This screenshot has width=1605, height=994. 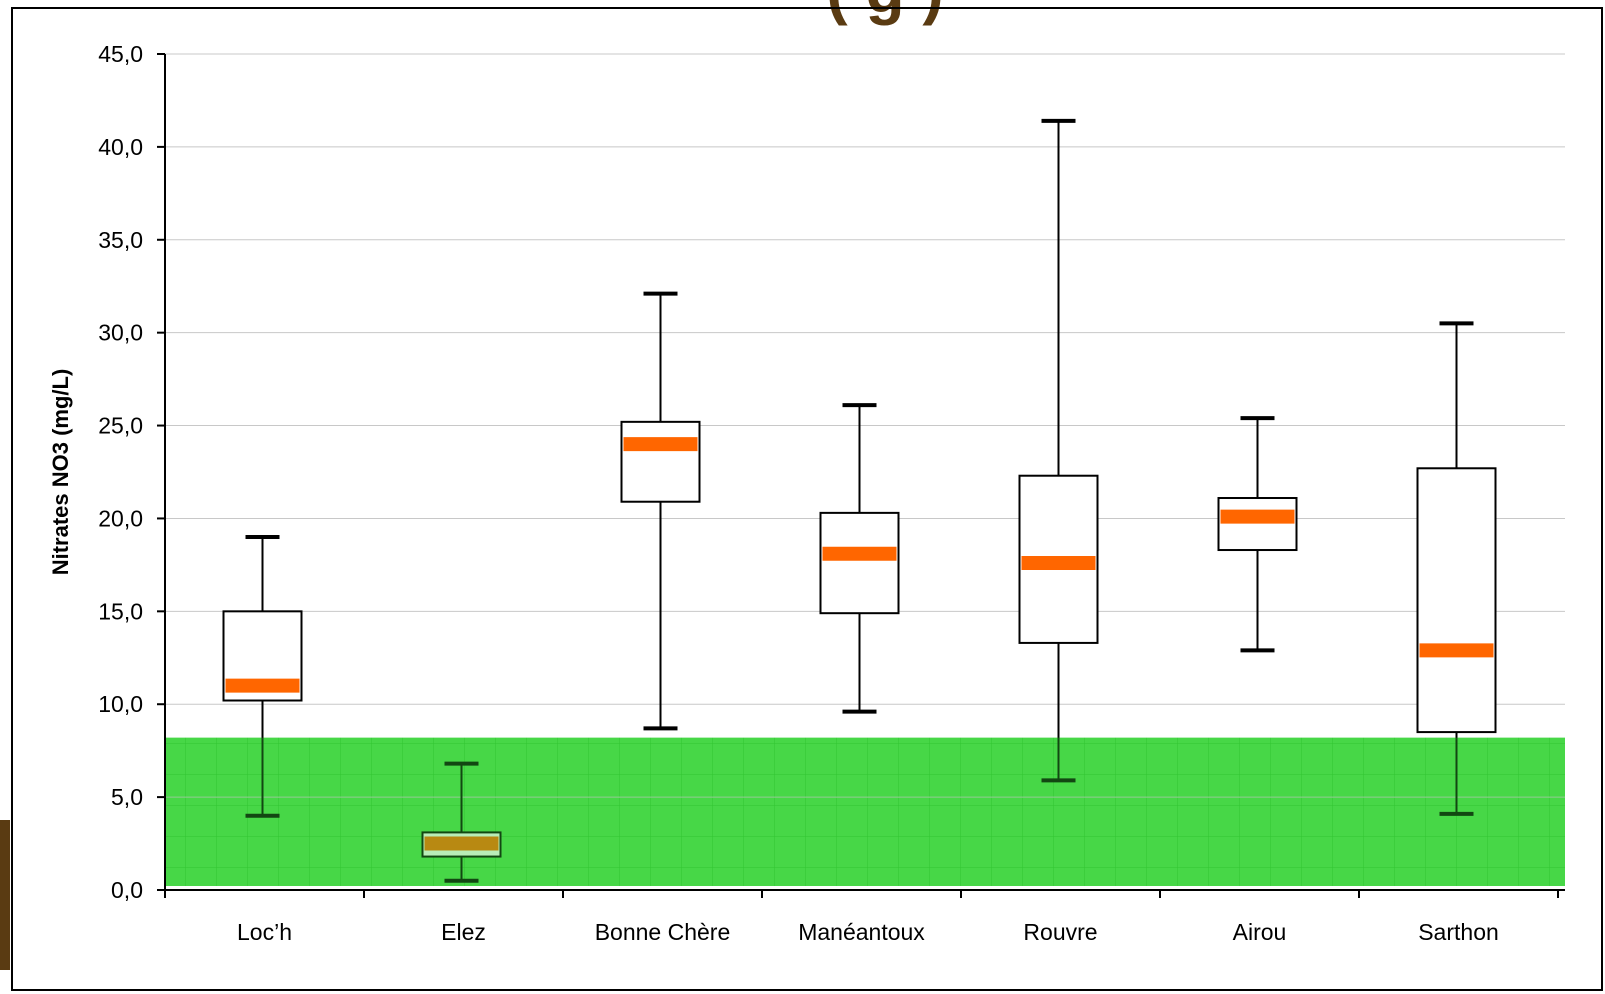 I want to click on threshold-band-layer, so click(x=865, y=811).